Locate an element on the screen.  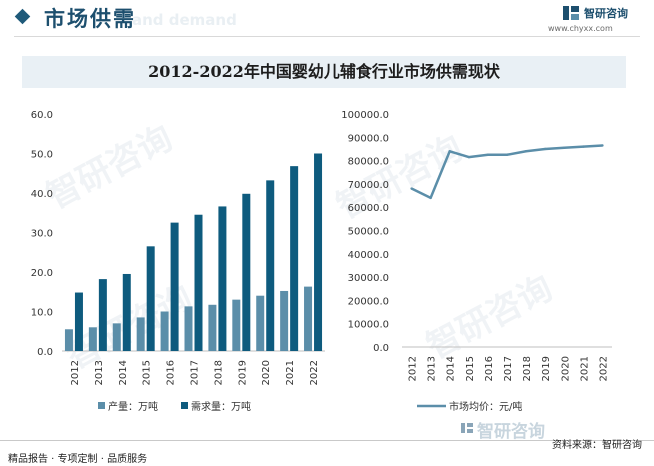
y-tick-label: 60000.0 is located at coordinates (368, 208).